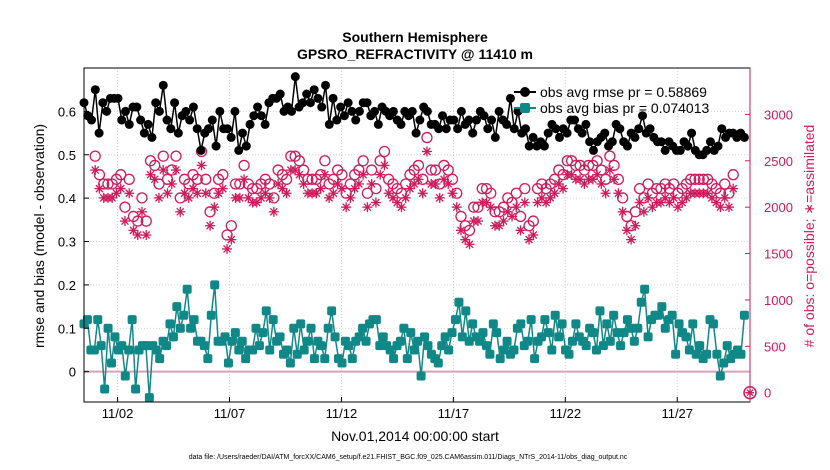 This screenshot has width=830, height=470. Describe the element at coordinates (118, 413) in the screenshot. I see `x-tick-label: 11/02` at that location.